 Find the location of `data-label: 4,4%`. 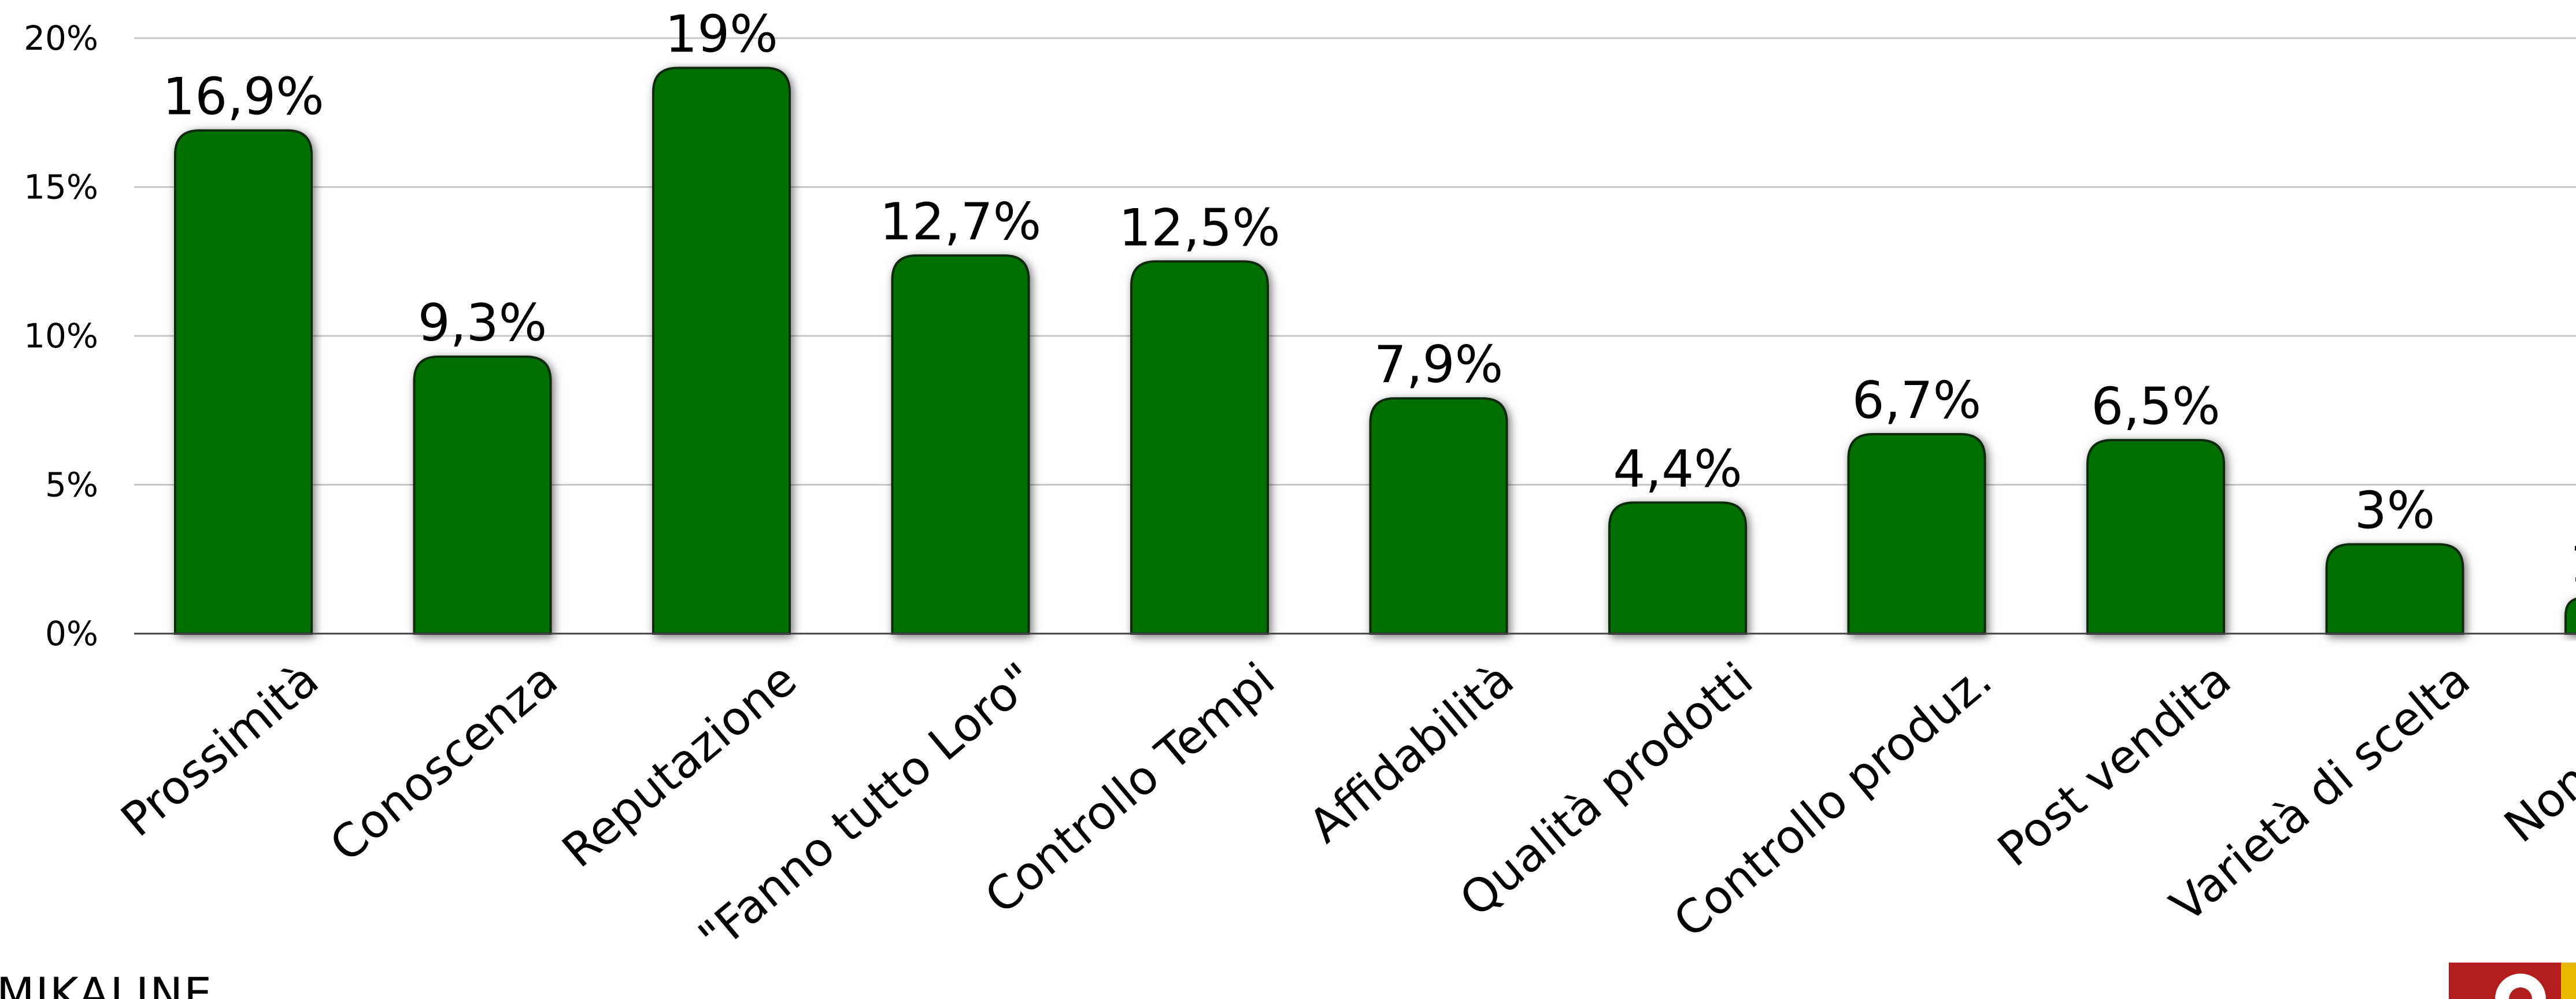

data-label: 4,4% is located at coordinates (1678, 469).